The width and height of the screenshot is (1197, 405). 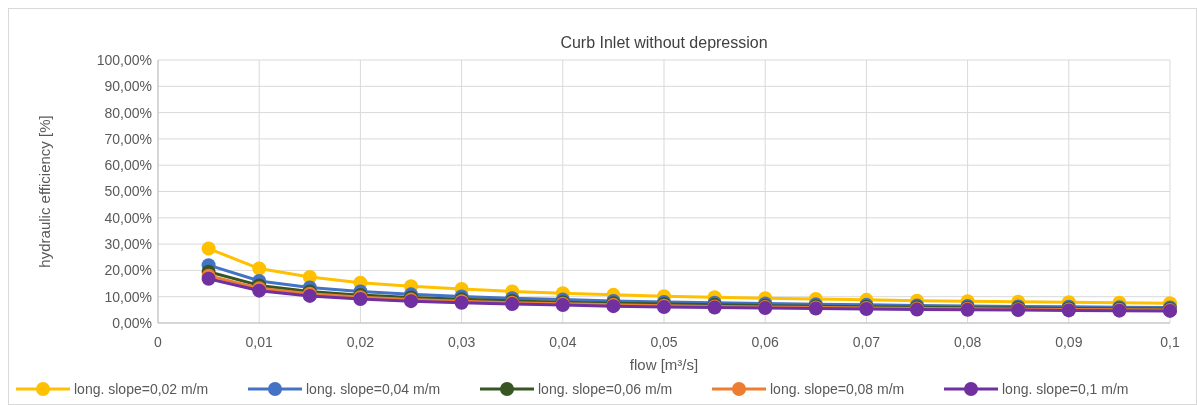 What do you see at coordinates (837, 388) in the screenshot?
I see `legend-label: long. slope=0,08 m/m` at bounding box center [837, 388].